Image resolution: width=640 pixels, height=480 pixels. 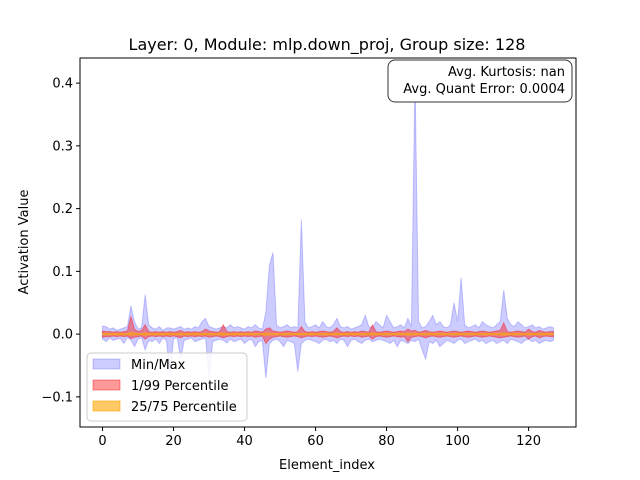 I want to click on annotation-kurtosis: Avg. Kurtosis: nan, so click(x=506, y=72).